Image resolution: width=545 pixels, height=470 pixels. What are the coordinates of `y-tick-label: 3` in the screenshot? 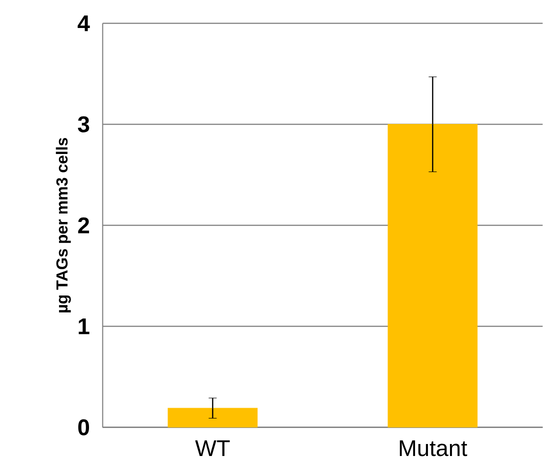 It's located at (84, 124).